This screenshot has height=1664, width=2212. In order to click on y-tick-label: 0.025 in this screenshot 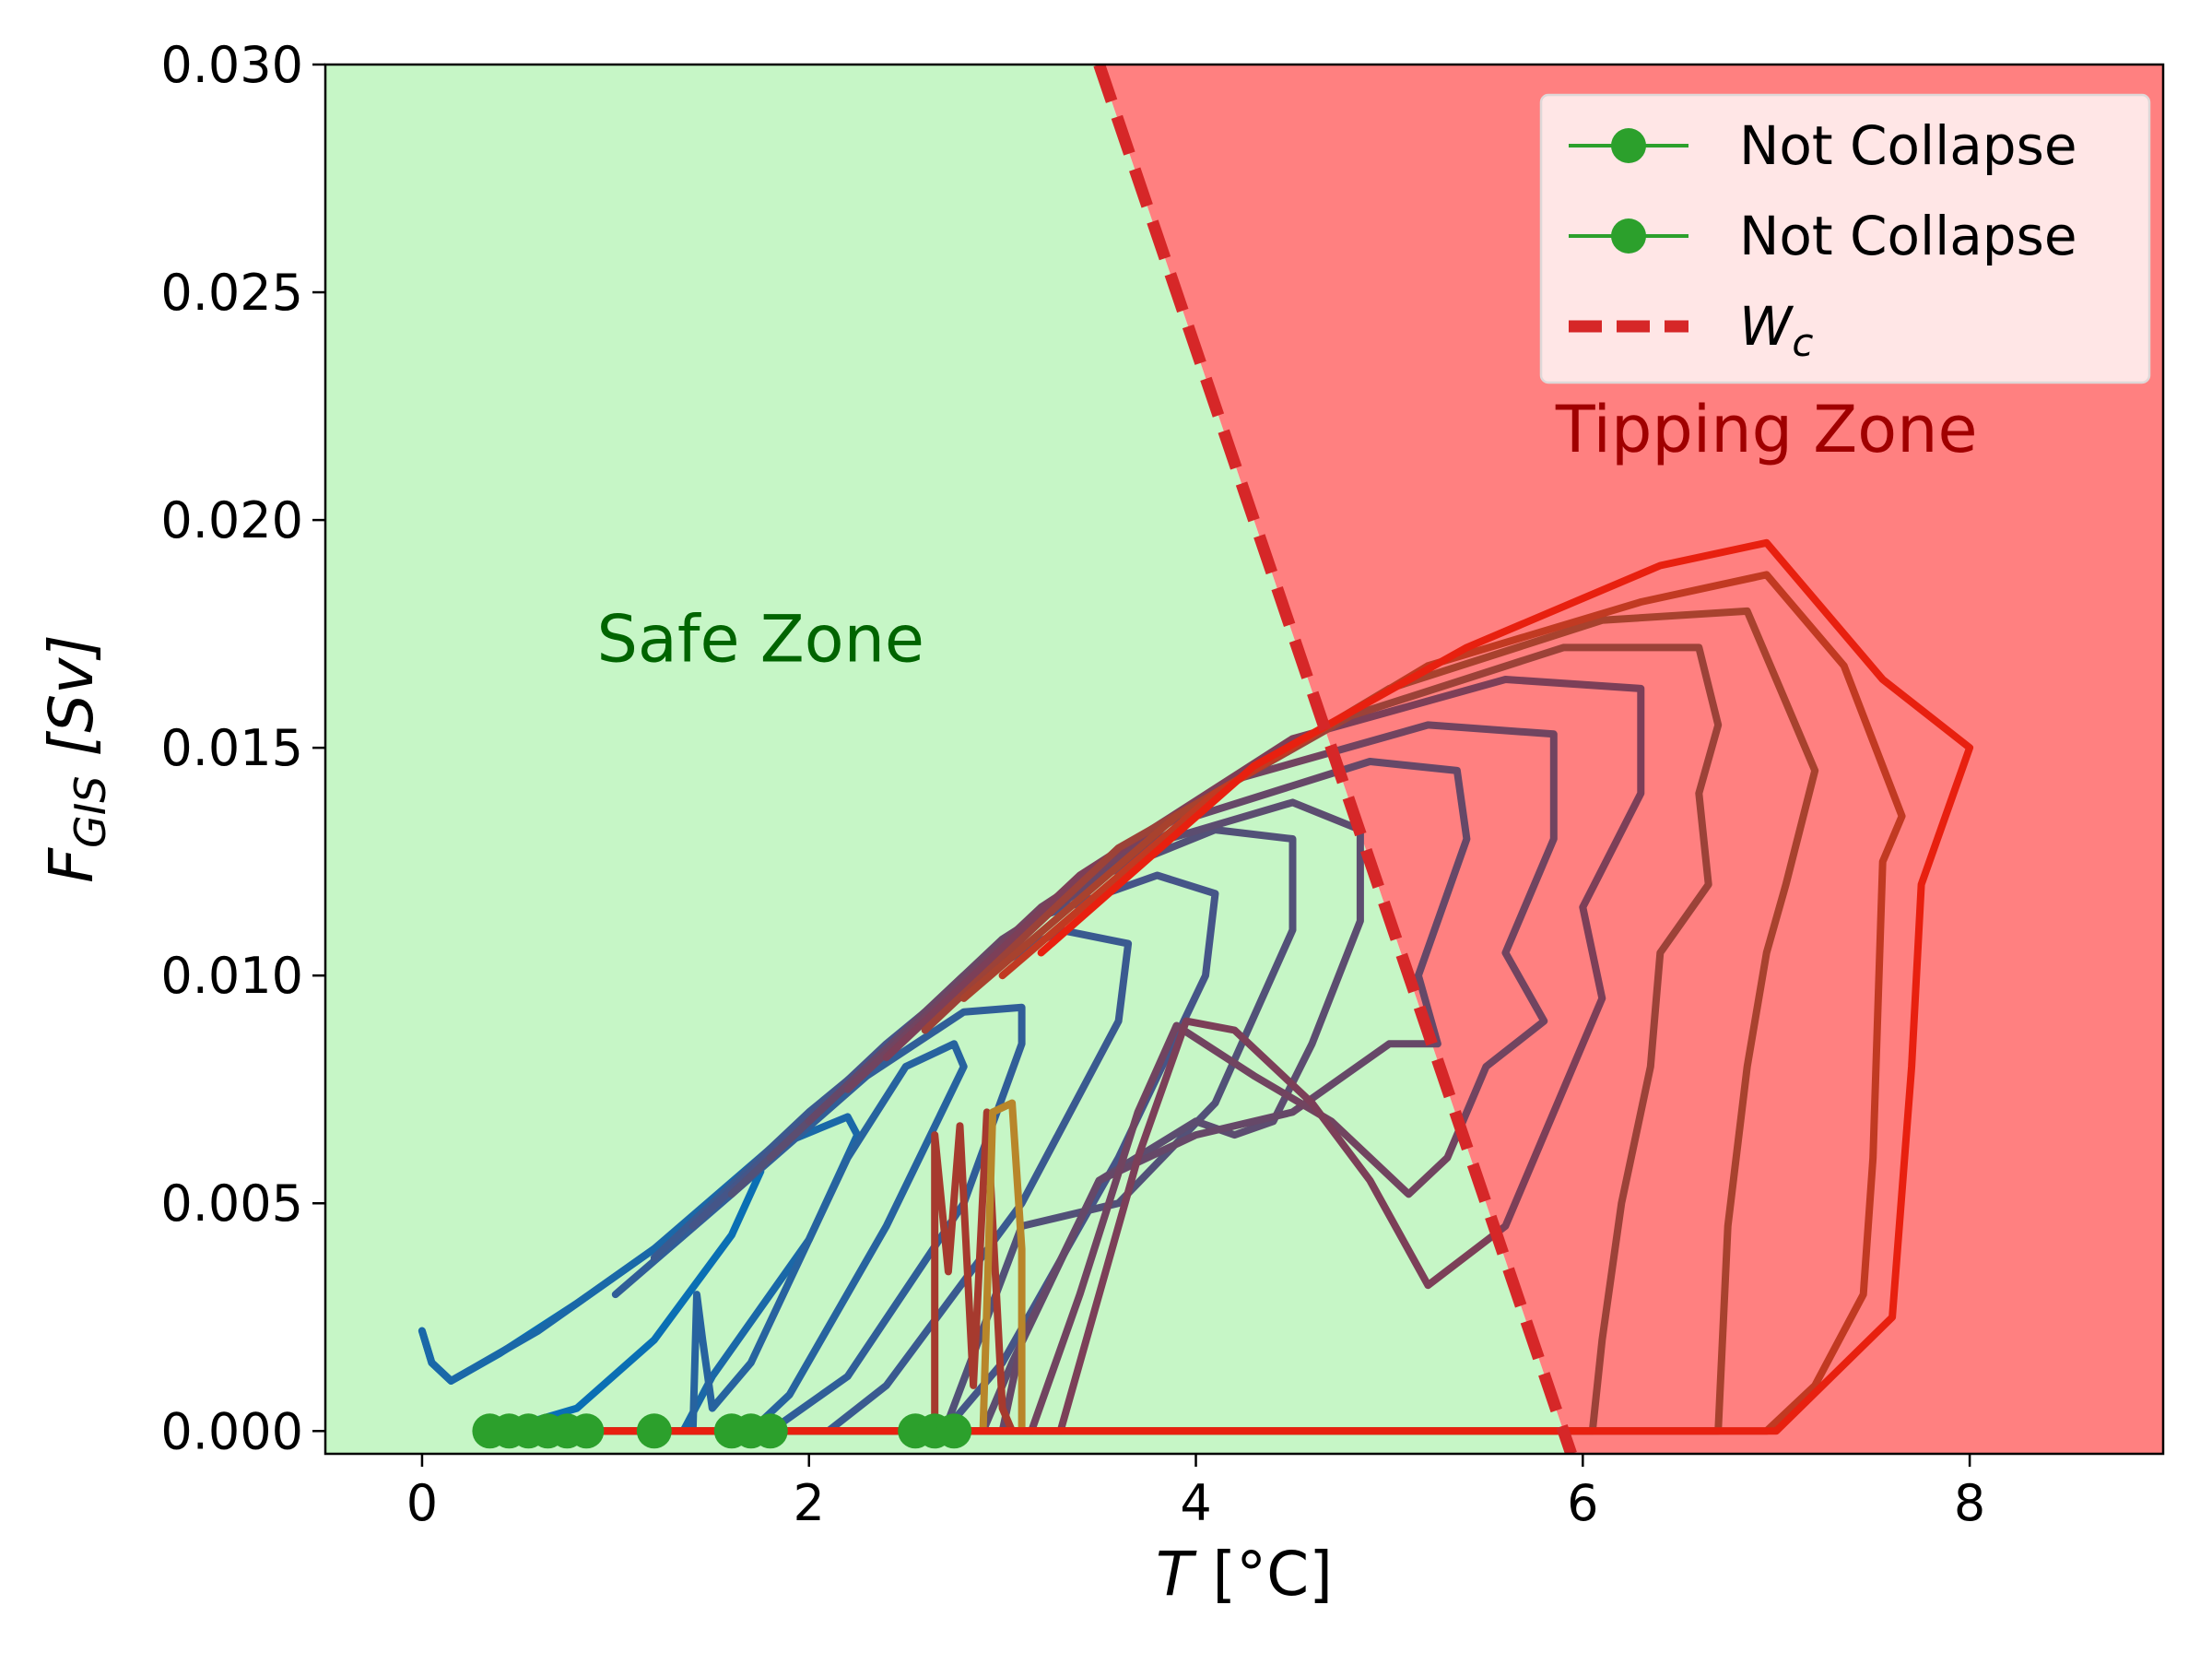, I will do `click(231, 293)`.